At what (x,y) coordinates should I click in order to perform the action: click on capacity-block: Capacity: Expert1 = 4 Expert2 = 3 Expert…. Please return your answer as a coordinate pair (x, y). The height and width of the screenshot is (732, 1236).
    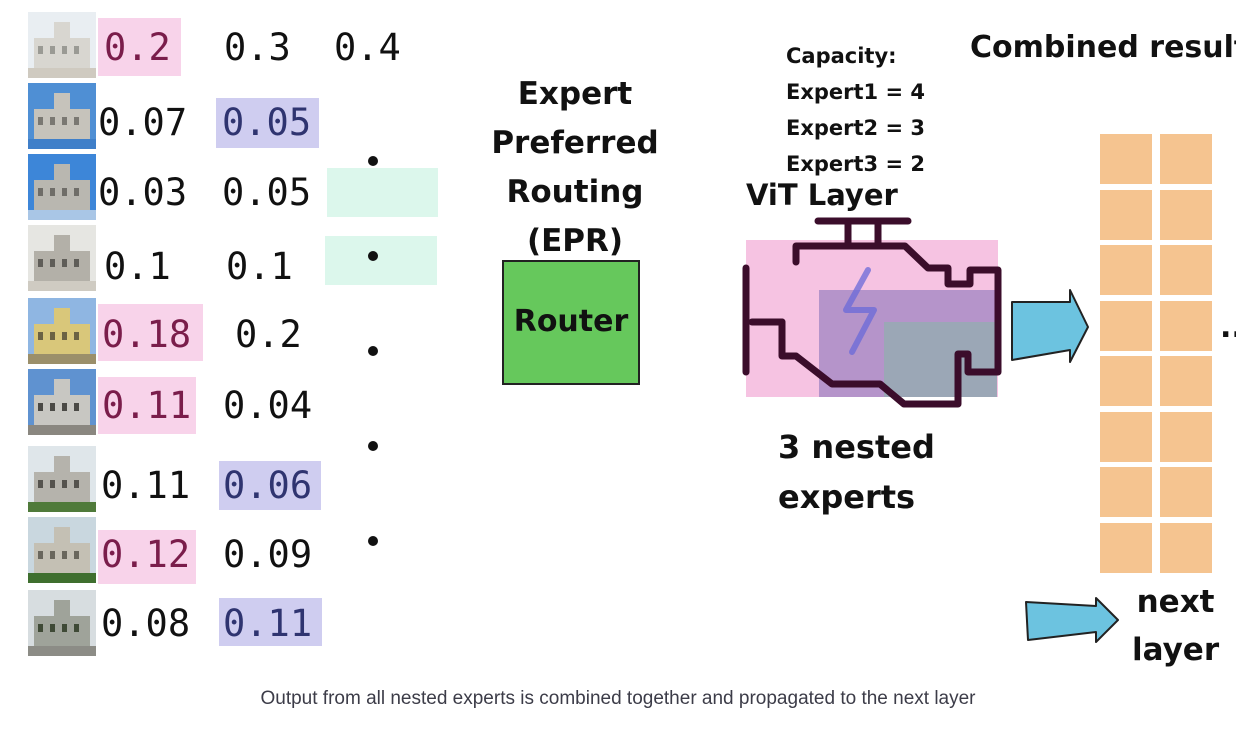
    Looking at the image, I should click on (855, 110).